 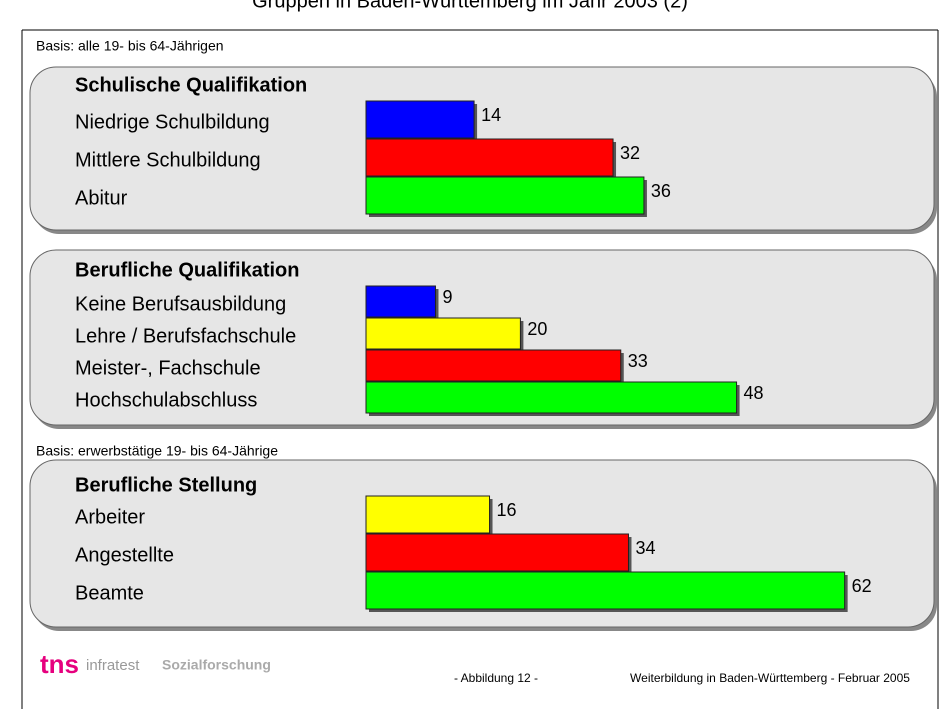 I want to click on panel-title: Berufliche Qualifikation, so click(x=187, y=270).